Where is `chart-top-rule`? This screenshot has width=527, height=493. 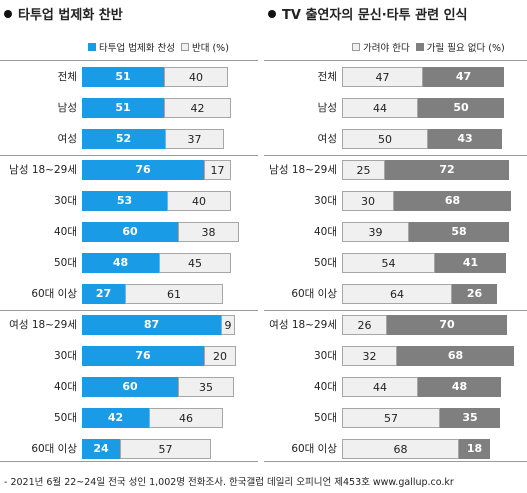 chart-top-rule is located at coordinates (395, 60).